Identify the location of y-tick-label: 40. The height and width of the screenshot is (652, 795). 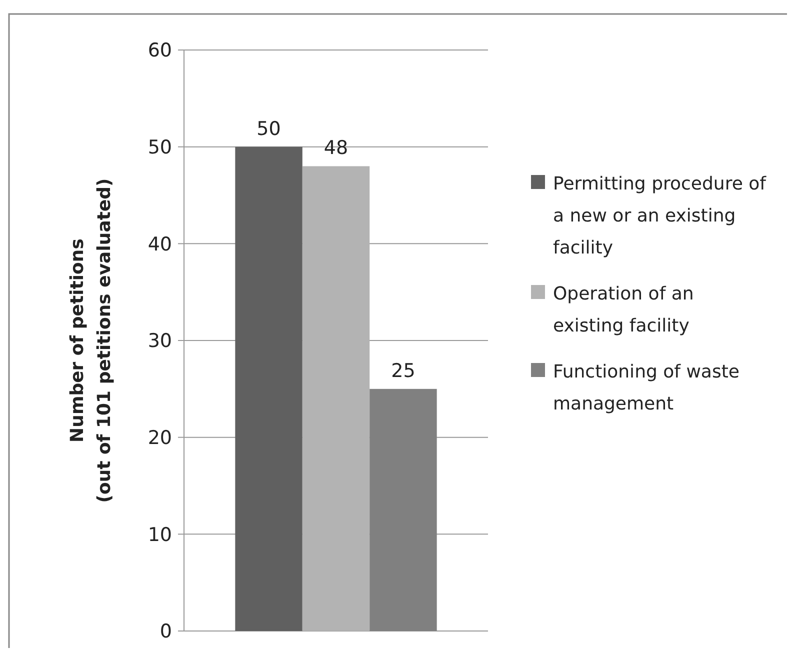
(160, 244).